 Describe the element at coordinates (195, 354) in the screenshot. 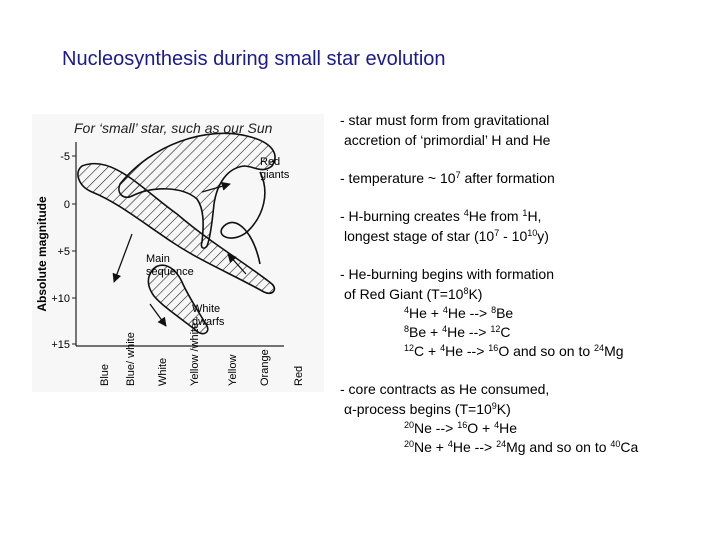

I see `x-label: Yellow /white` at that location.